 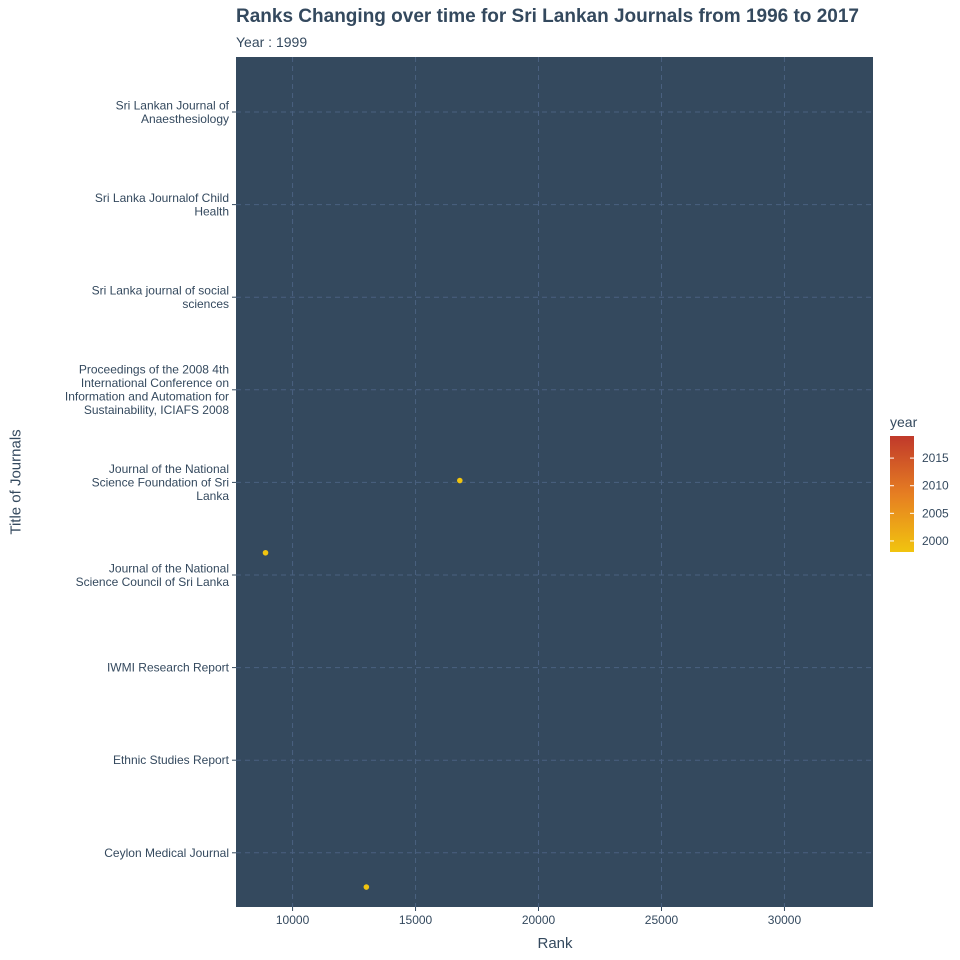 What do you see at coordinates (904, 422) in the screenshot?
I see `legend-title: year` at bounding box center [904, 422].